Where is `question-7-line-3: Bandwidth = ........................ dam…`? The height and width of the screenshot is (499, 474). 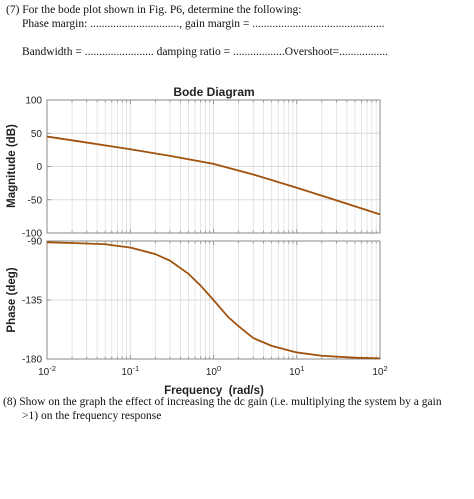
question-7-line-3: Bandwidth = ........................ dam… is located at coordinates (205, 52).